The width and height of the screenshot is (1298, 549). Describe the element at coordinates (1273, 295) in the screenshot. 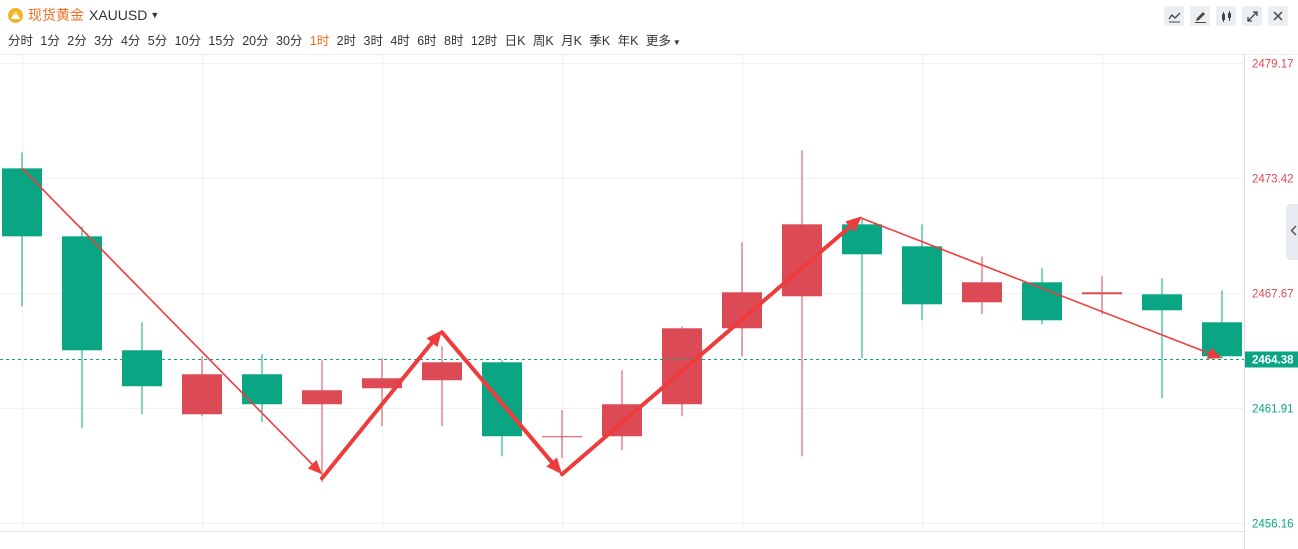

I see `y-tick-label: 2467.67` at that location.